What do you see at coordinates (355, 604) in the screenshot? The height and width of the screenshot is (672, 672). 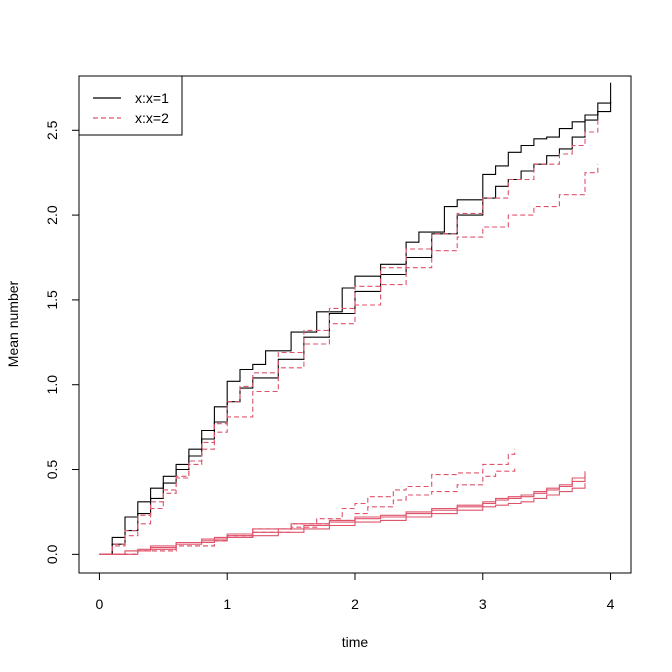 I see `x-tick-label: 2` at bounding box center [355, 604].